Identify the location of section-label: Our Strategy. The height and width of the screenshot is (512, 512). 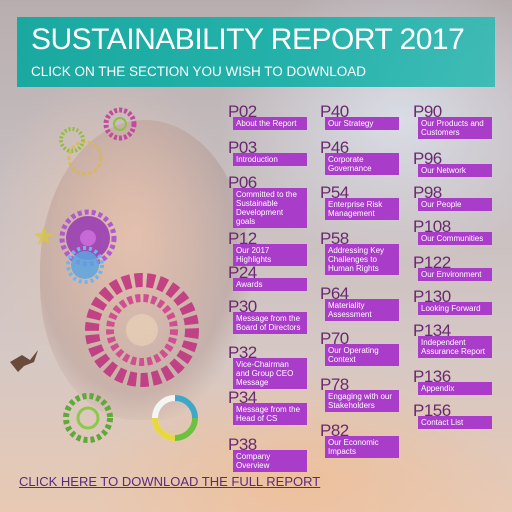
(362, 123).